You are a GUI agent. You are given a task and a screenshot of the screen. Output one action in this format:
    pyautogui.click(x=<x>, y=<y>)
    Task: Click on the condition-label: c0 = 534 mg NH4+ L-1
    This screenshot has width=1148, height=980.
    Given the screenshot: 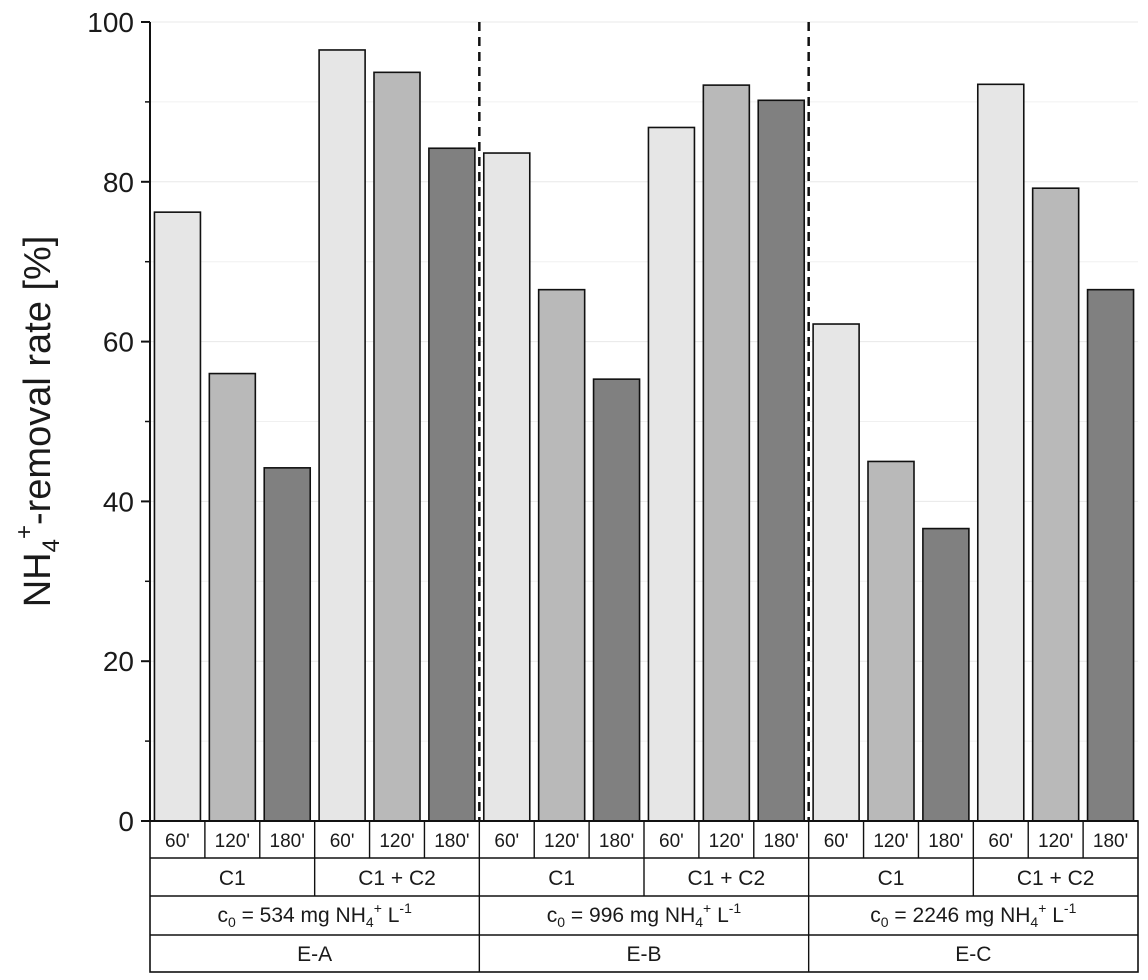 What is the action you would take?
    pyautogui.click(x=314, y=915)
    